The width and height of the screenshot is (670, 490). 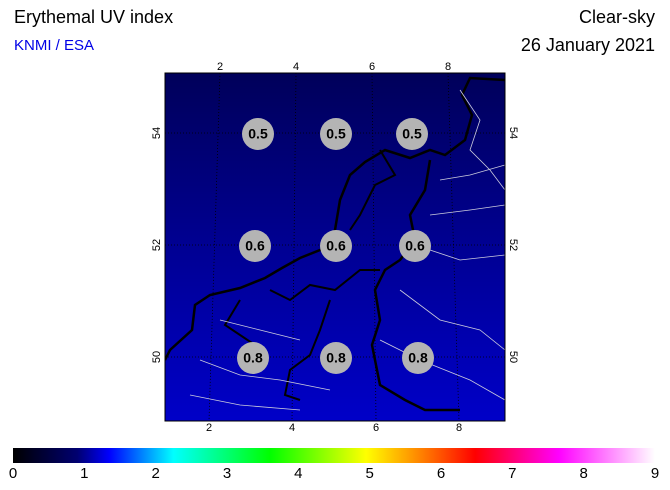 What do you see at coordinates (93, 17) in the screenshot?
I see `title: Erythemal UV index` at bounding box center [93, 17].